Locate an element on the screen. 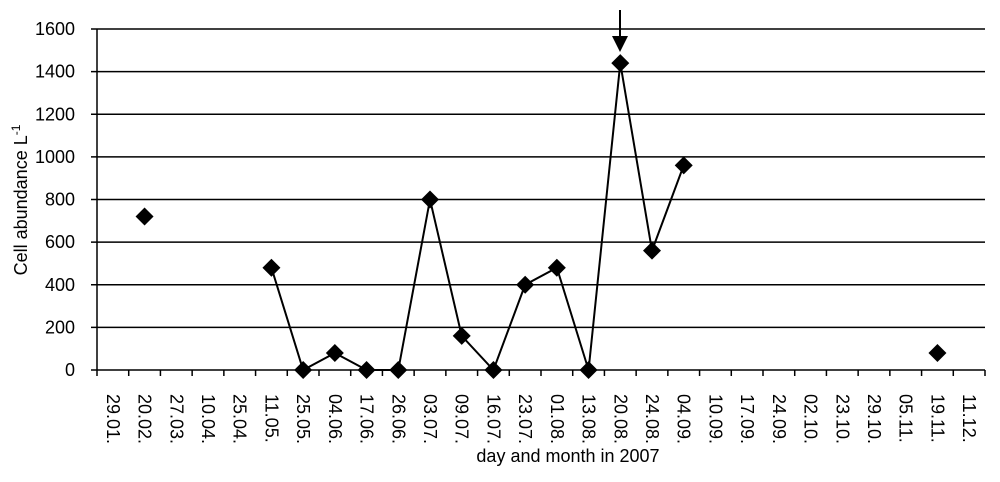 Image resolution: width=1000 pixels, height=482 pixels. y-tick-label: 600 is located at coordinates (60, 242).